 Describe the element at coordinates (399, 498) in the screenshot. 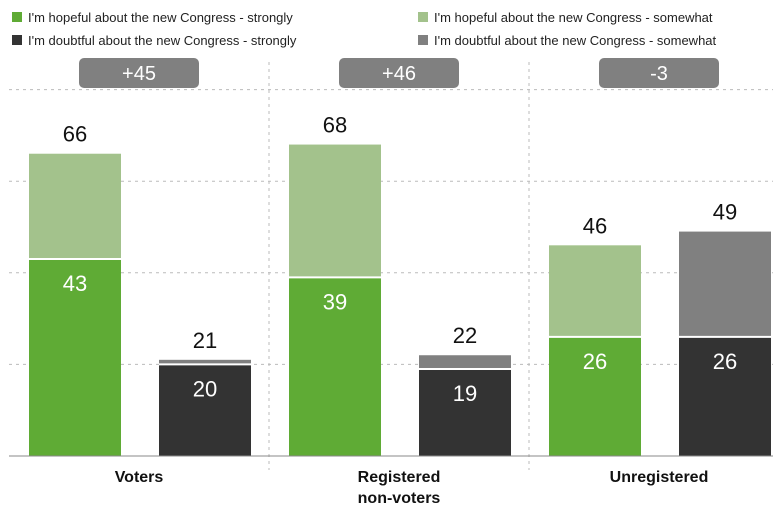

I see `category-label-2-line-2: non-voters` at that location.